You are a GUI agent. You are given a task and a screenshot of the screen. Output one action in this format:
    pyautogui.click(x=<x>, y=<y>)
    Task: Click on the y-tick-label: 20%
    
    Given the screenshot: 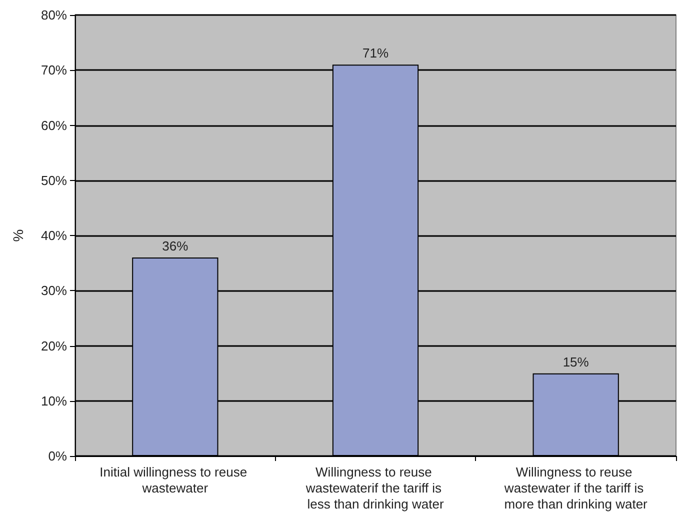 What is the action you would take?
    pyautogui.click(x=54, y=346)
    